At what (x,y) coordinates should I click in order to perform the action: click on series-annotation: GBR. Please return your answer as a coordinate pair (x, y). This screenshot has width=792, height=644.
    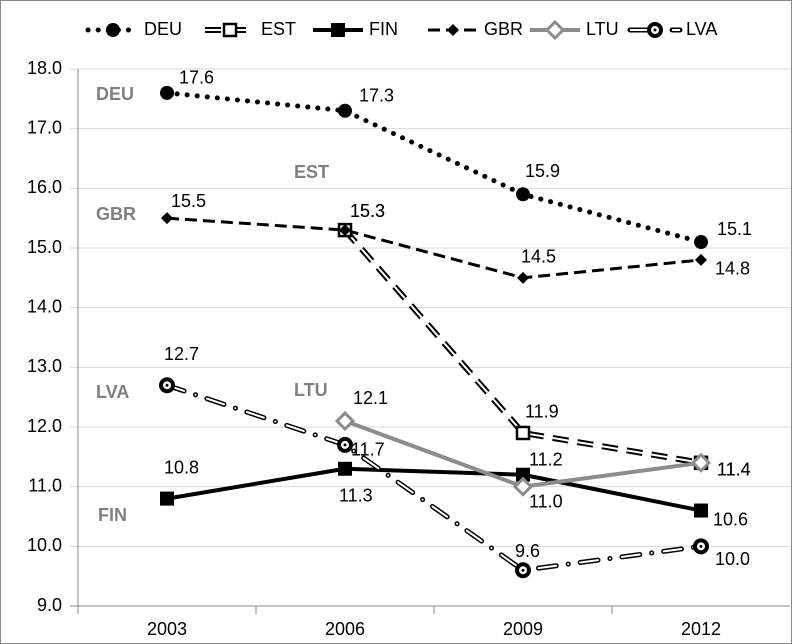
    Looking at the image, I should click on (116, 214).